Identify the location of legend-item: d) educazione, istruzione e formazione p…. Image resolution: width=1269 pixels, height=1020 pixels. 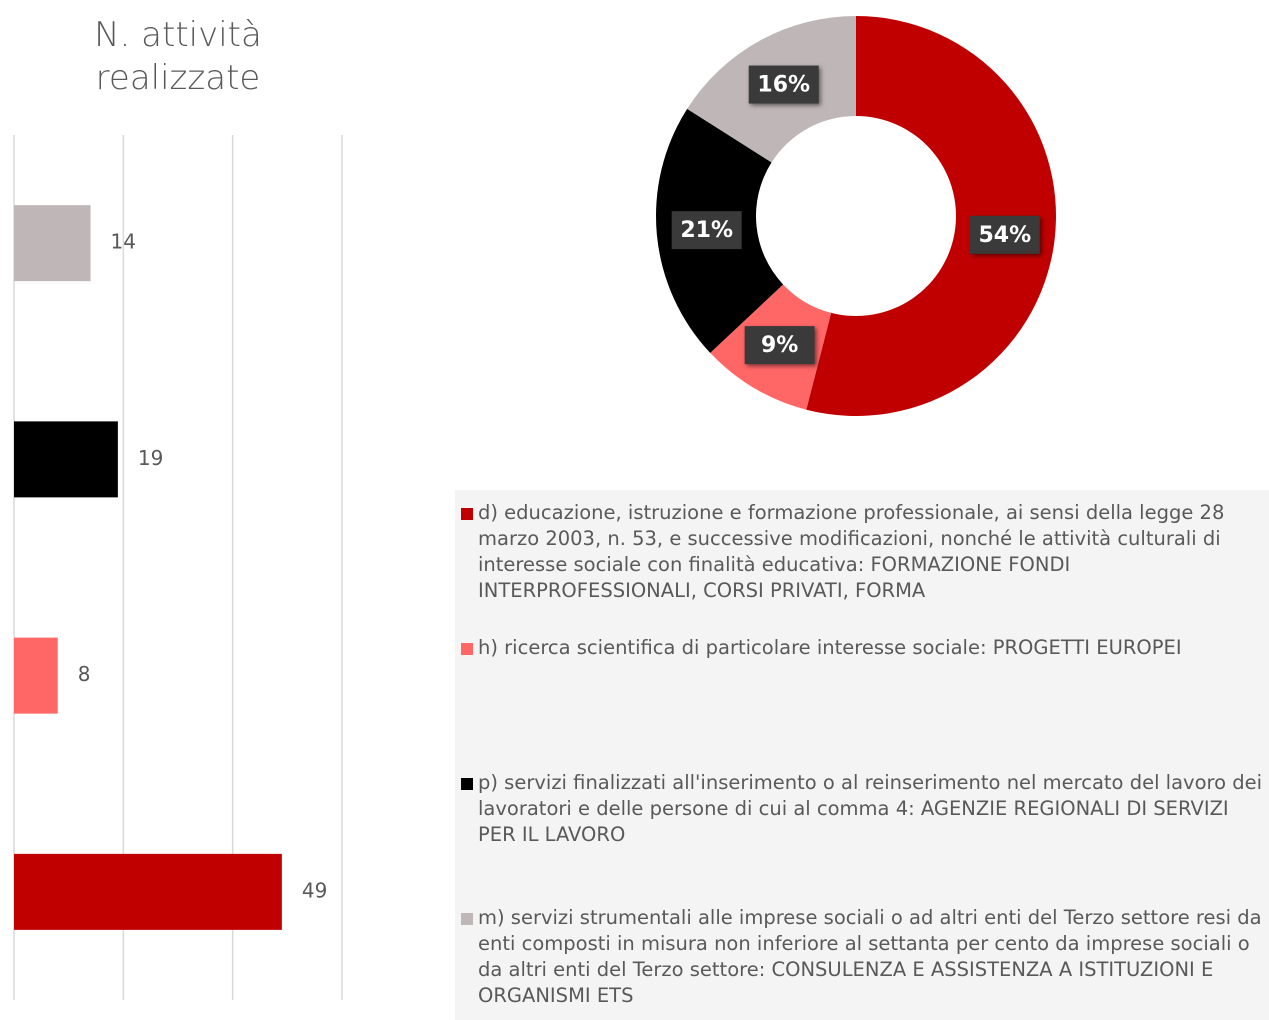
(864, 552).